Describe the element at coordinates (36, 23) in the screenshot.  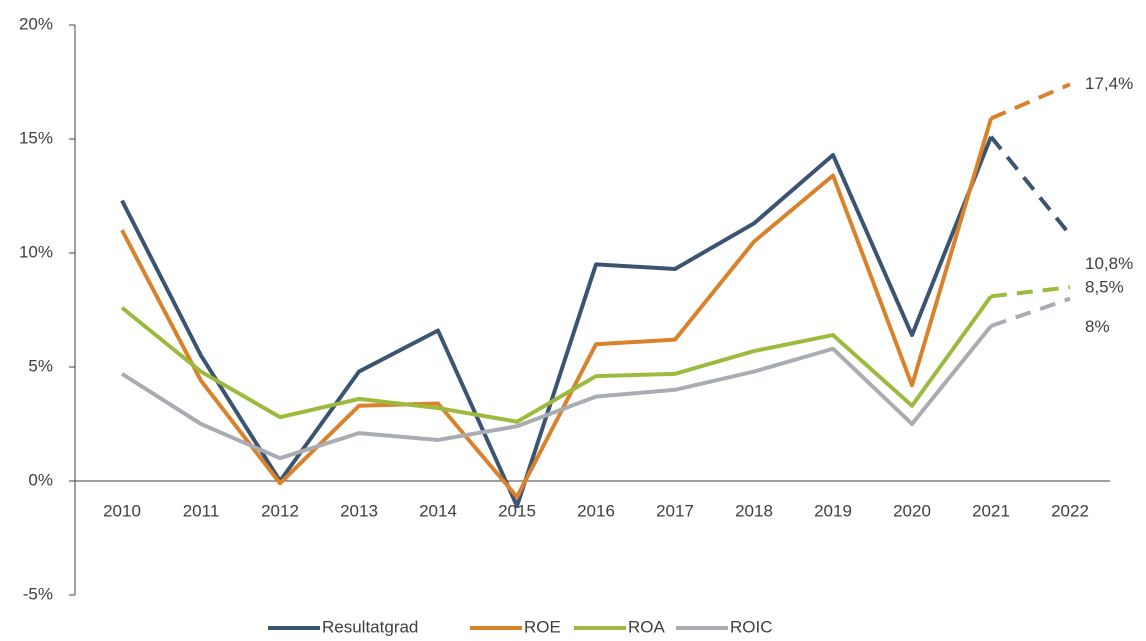
I see `y-tick-label: 20%` at that location.